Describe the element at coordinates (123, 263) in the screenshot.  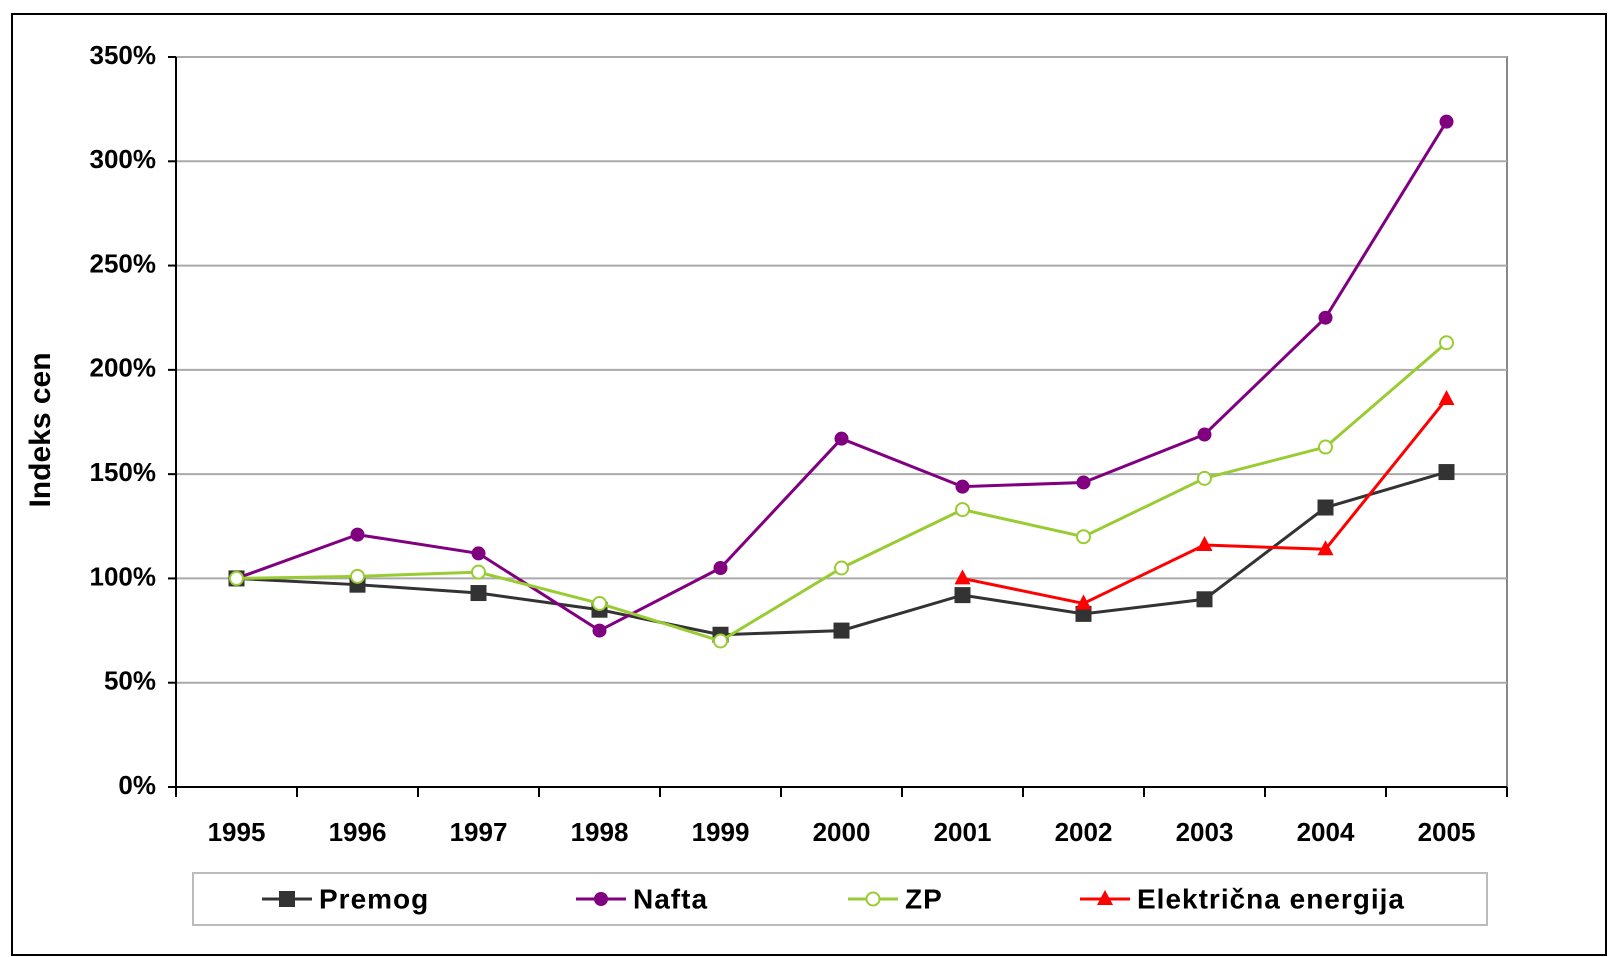
I see `y-tick-label: 250%` at that location.